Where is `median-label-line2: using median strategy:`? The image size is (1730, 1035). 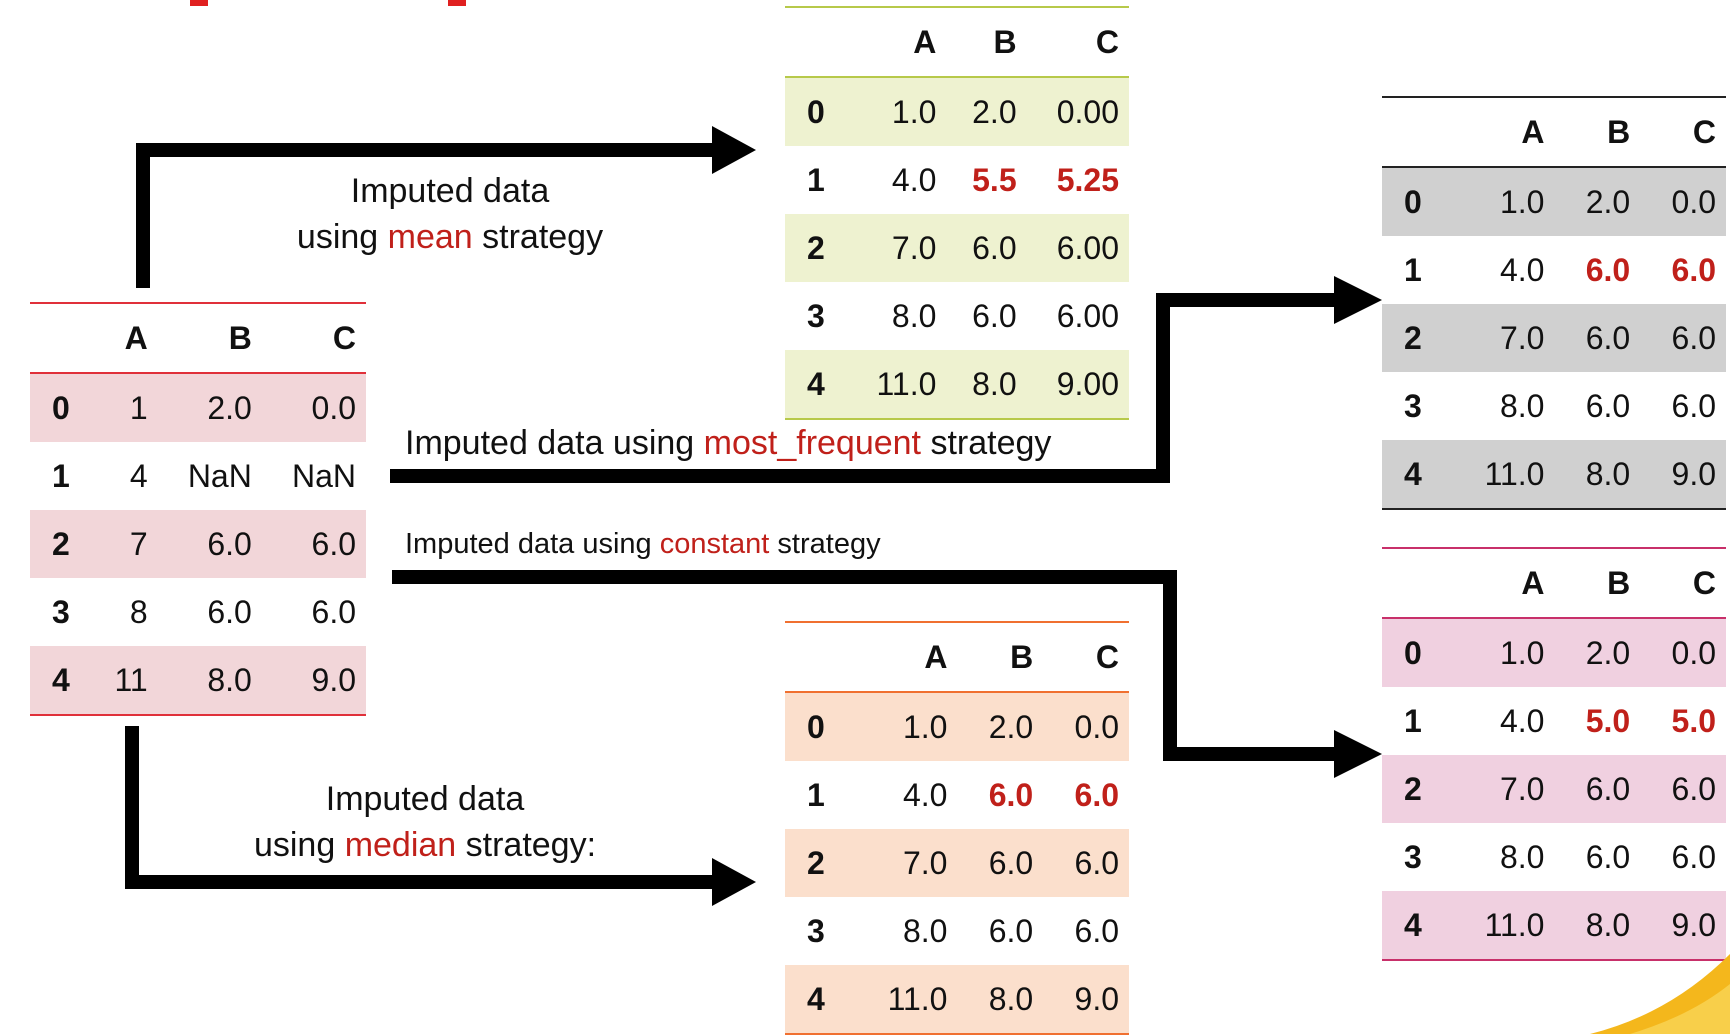
median-label-line2: using median strategy: is located at coordinates (425, 845).